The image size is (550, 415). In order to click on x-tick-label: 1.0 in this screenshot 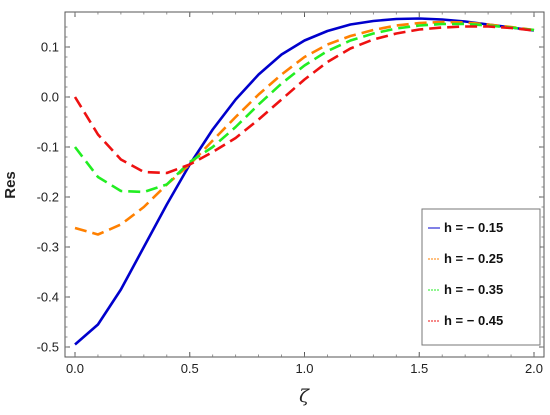, I will do `click(304, 368)`.